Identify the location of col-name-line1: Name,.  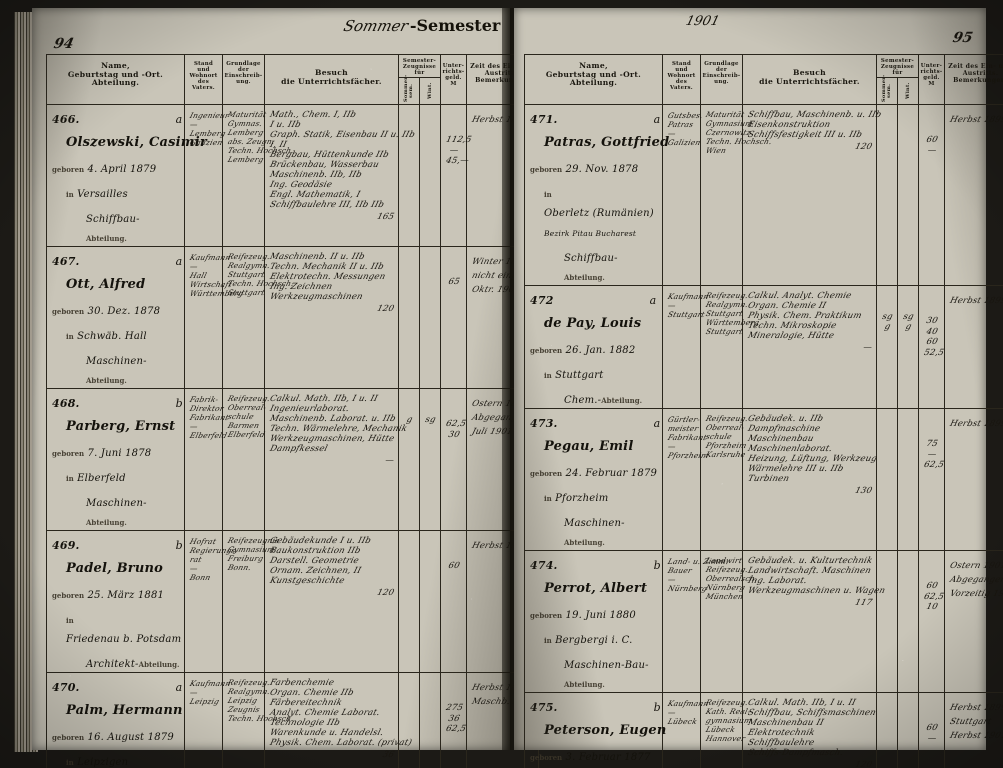
(115, 65).